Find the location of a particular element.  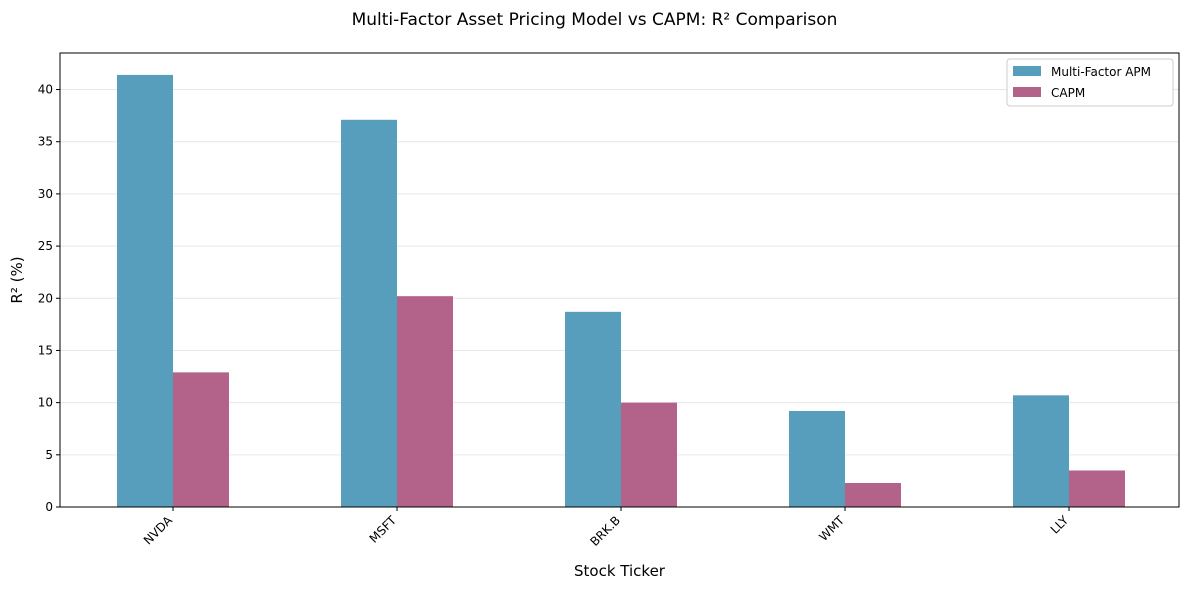

bar-wmt-capm is located at coordinates (873, 494).